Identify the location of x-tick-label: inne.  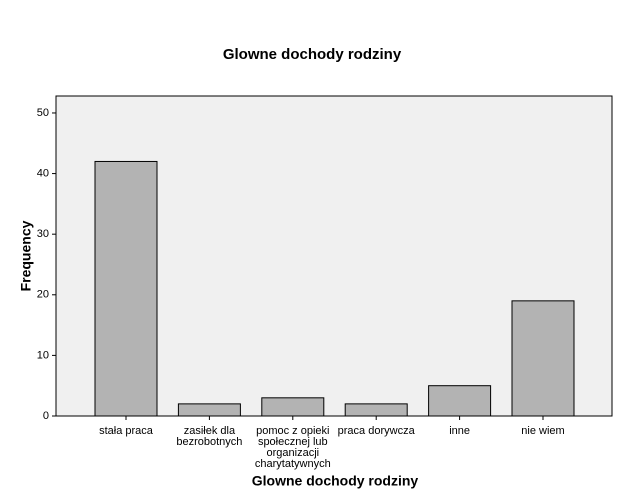
(459, 431).